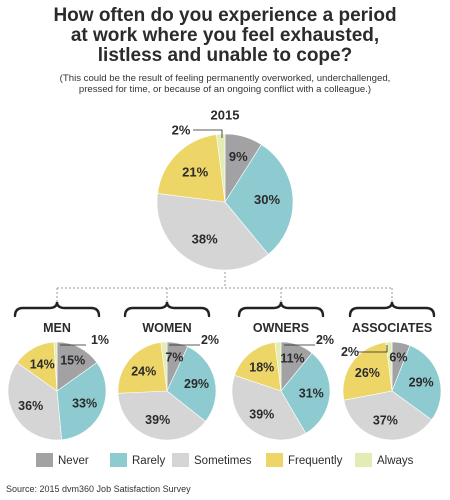  I want to click on pie-title-owners: OWNERS, so click(281, 328).